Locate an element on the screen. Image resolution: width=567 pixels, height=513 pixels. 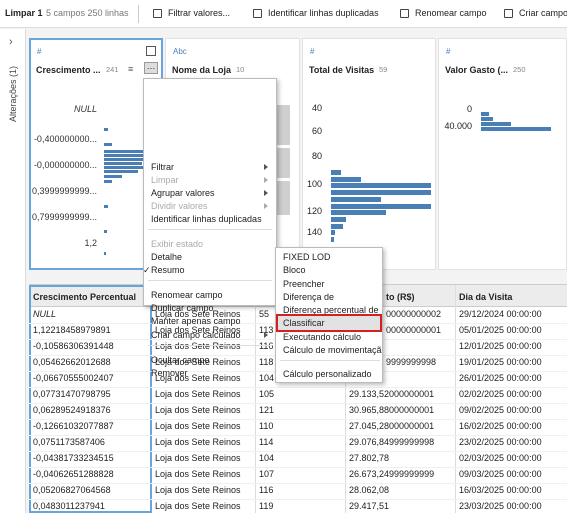
field-count: 10 is located at coordinates (240, 69).